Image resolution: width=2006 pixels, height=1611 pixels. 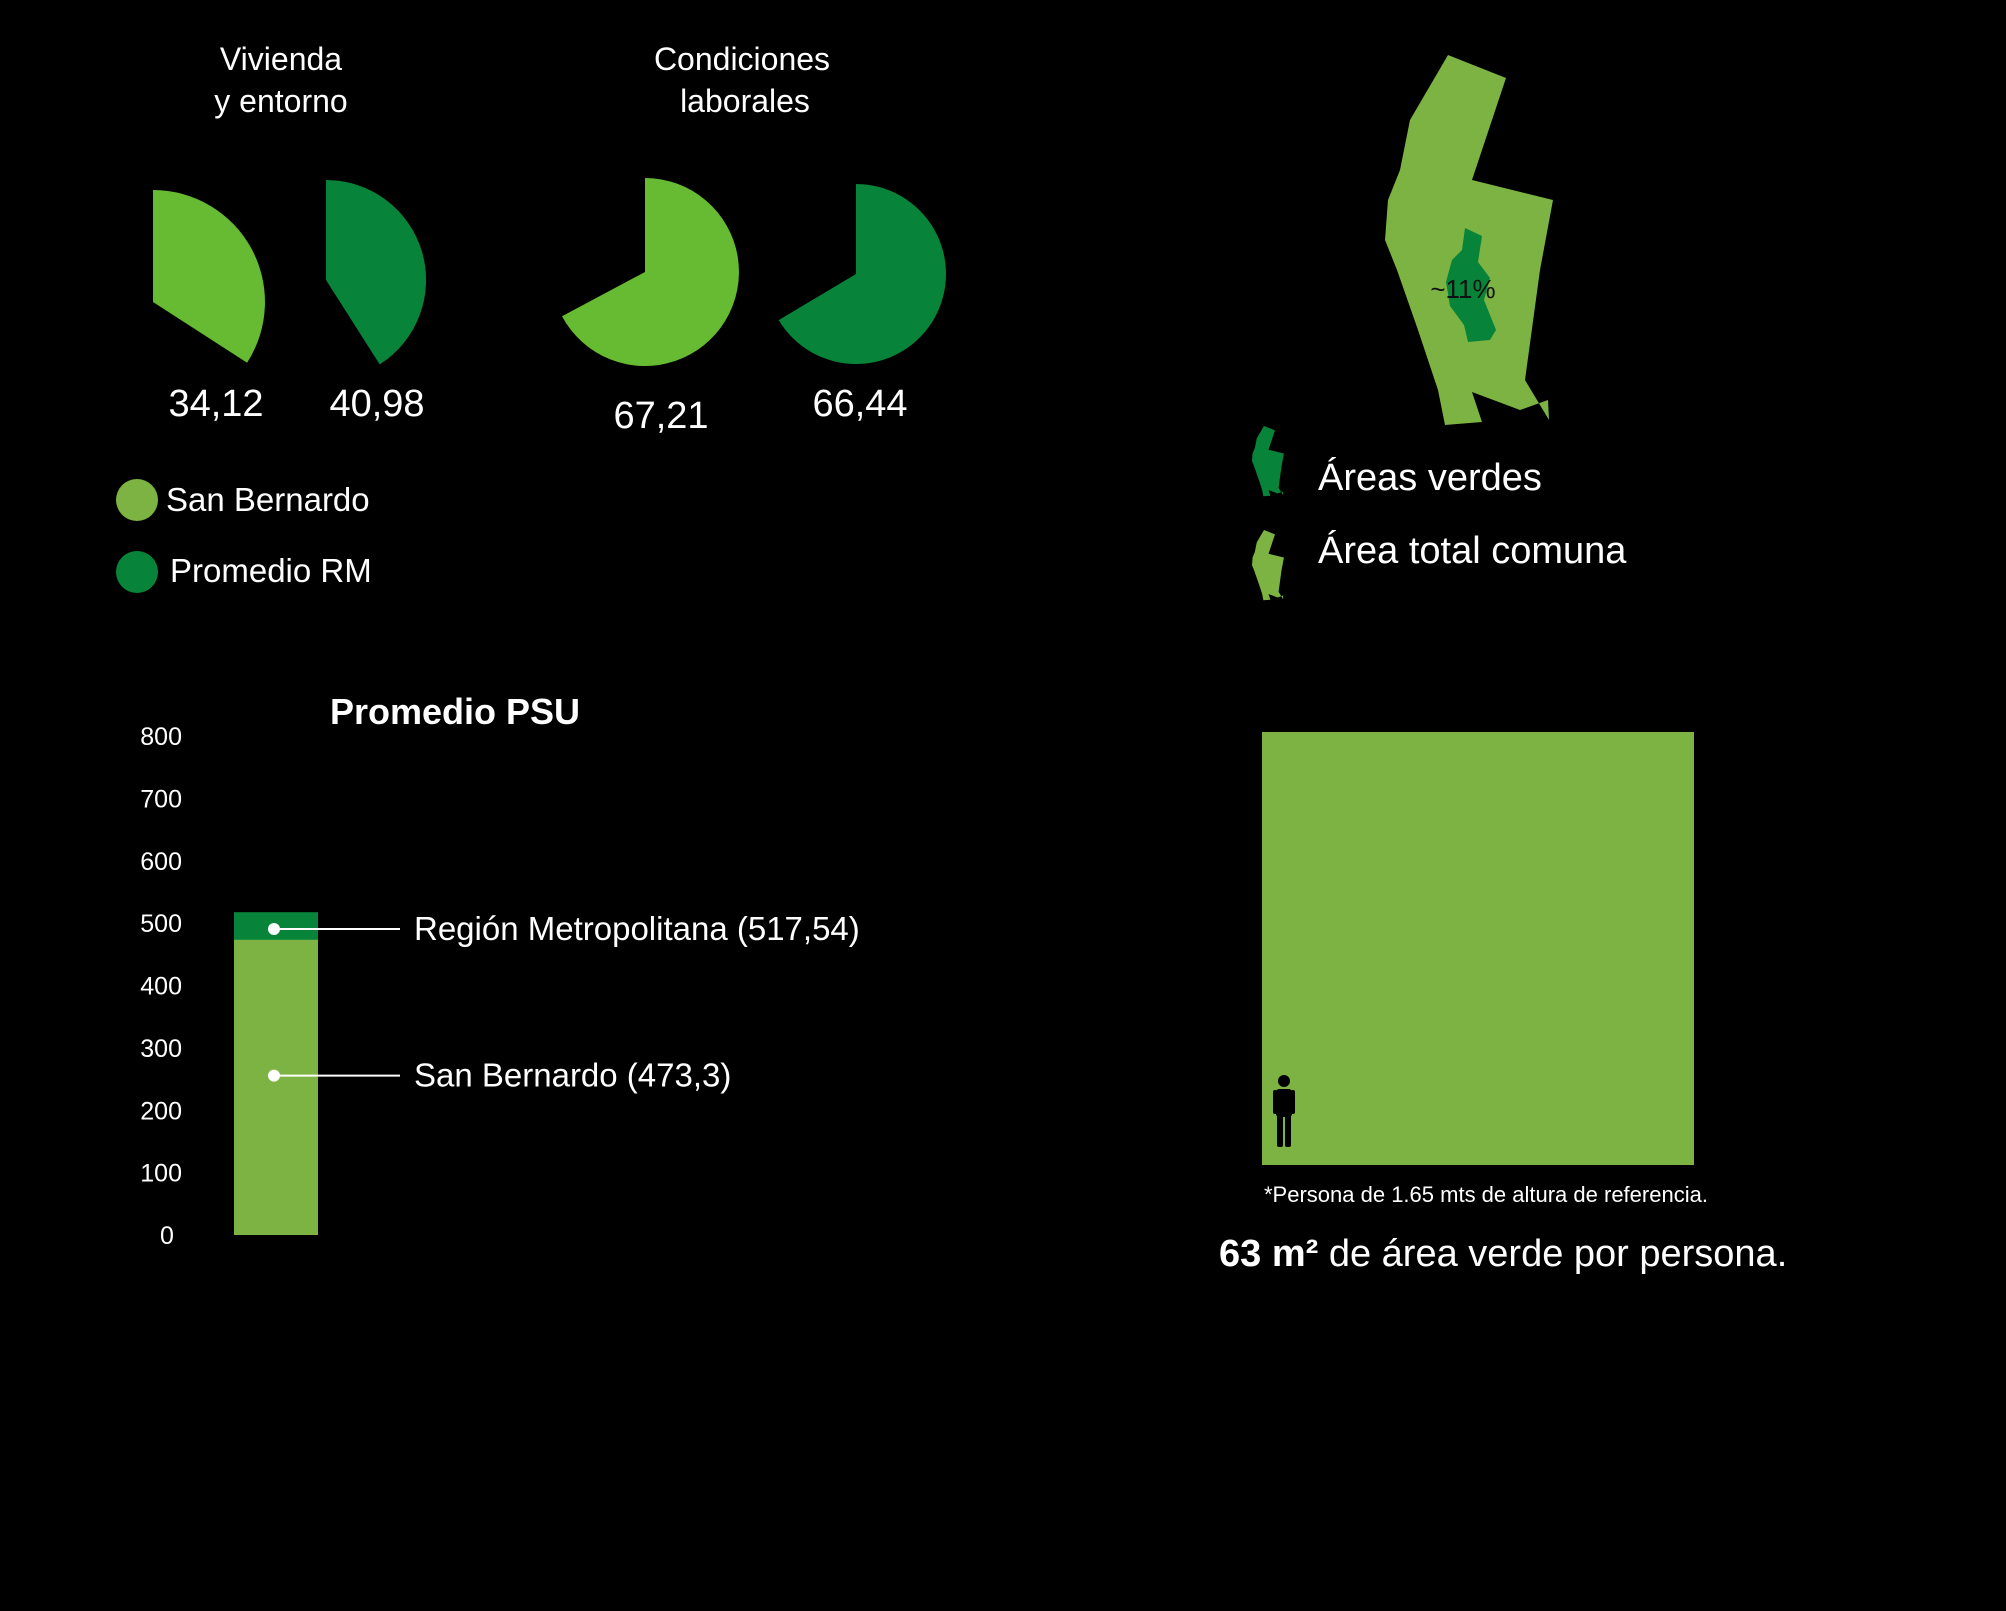 I want to click on legend-swatch-promedio-rm, so click(x=137, y=572).